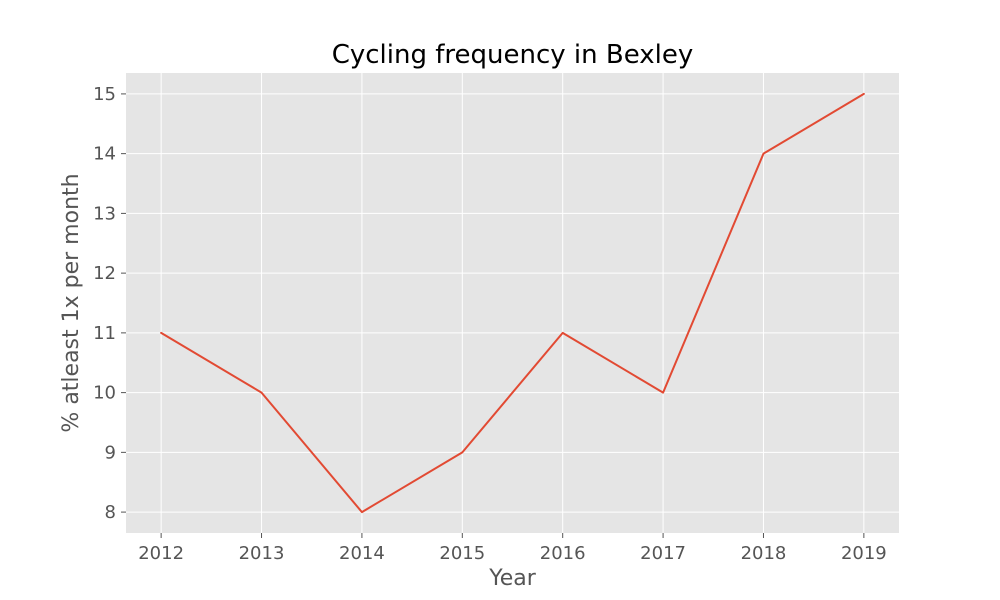 Image resolution: width=1000 pixels, height=600 pixels. Describe the element at coordinates (563, 553) in the screenshot. I see `x-tick-label: 2016` at that location.